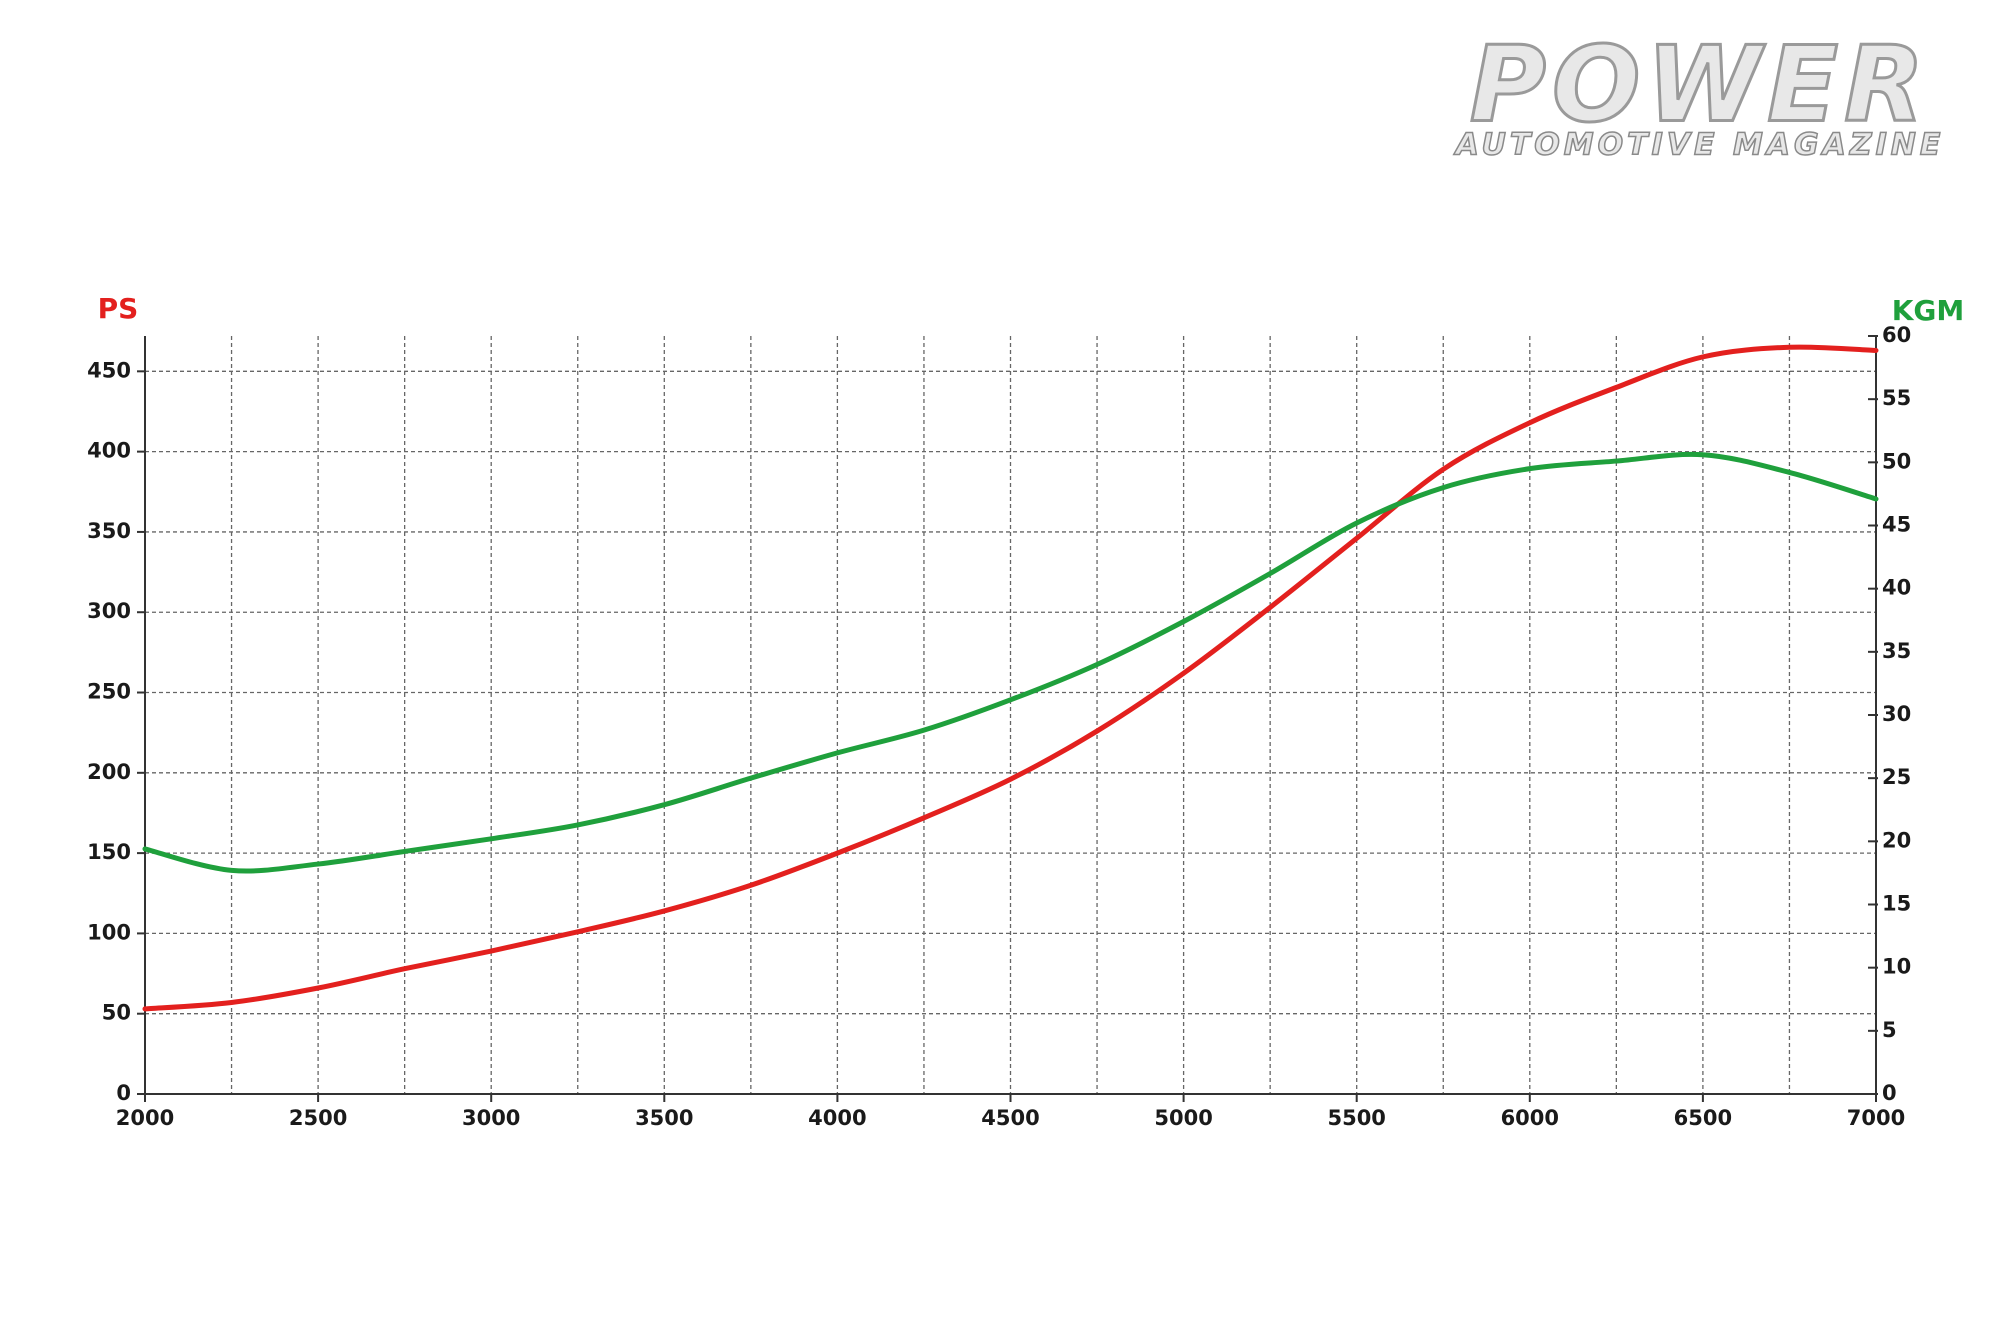 The image size is (2000, 1333). I want to click on y2-tick-label: 25, so click(1896, 777).